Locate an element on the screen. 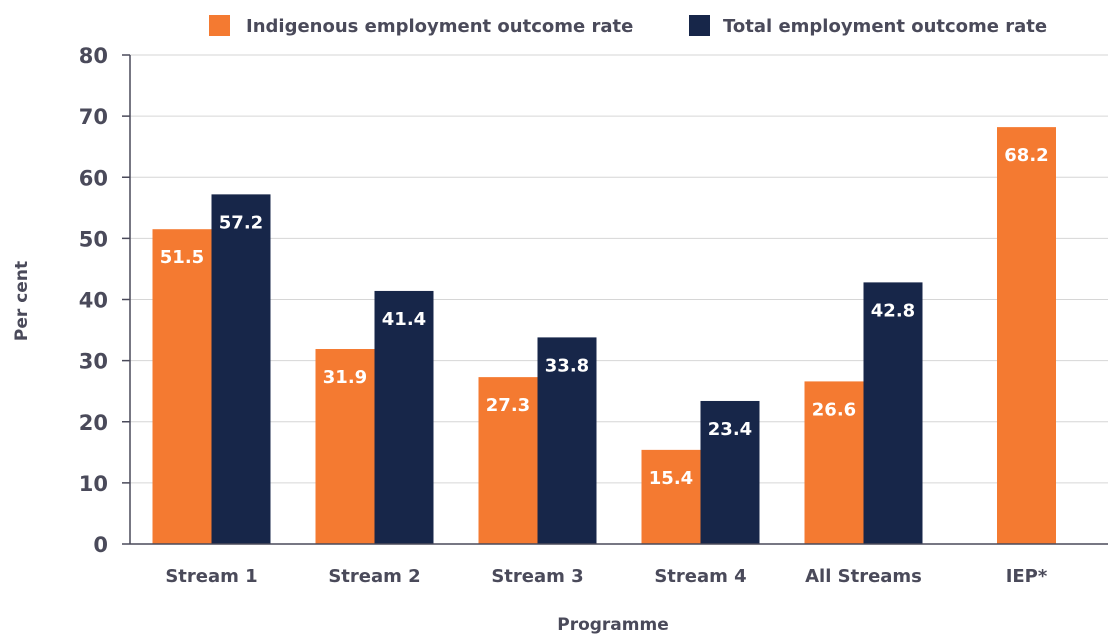 This screenshot has height=635, width=1108. y-tick-label: 40 is located at coordinates (93, 301).